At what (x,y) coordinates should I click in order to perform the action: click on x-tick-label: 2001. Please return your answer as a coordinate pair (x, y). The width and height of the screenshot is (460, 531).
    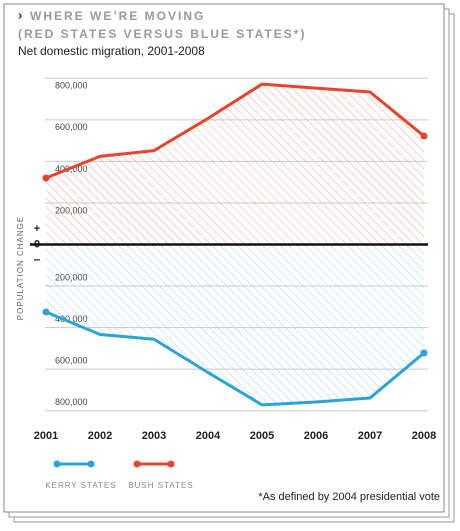
    Looking at the image, I should click on (46, 436).